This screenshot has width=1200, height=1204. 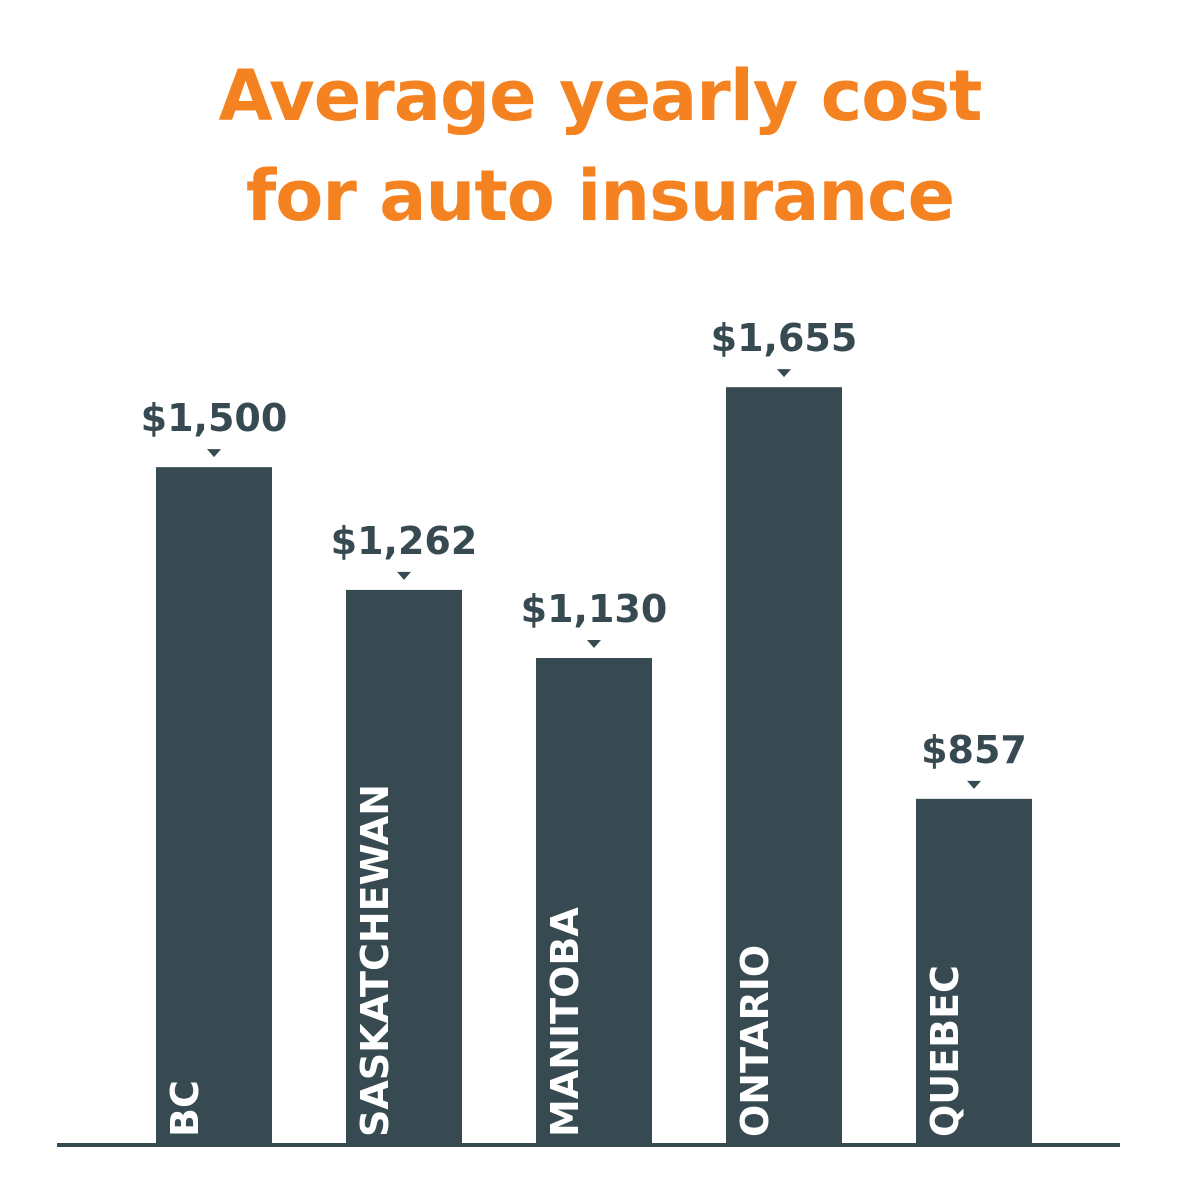 I want to click on chart-title: for auto insurance, so click(x=600, y=196).